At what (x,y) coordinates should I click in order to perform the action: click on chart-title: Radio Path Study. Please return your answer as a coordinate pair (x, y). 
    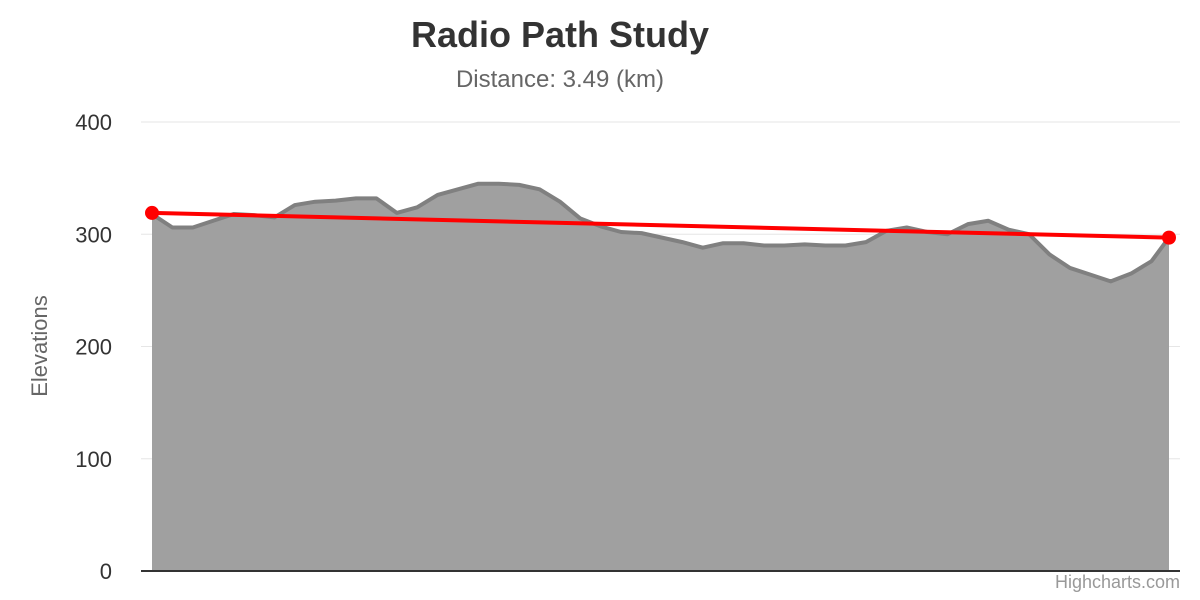
    Looking at the image, I should click on (560, 34).